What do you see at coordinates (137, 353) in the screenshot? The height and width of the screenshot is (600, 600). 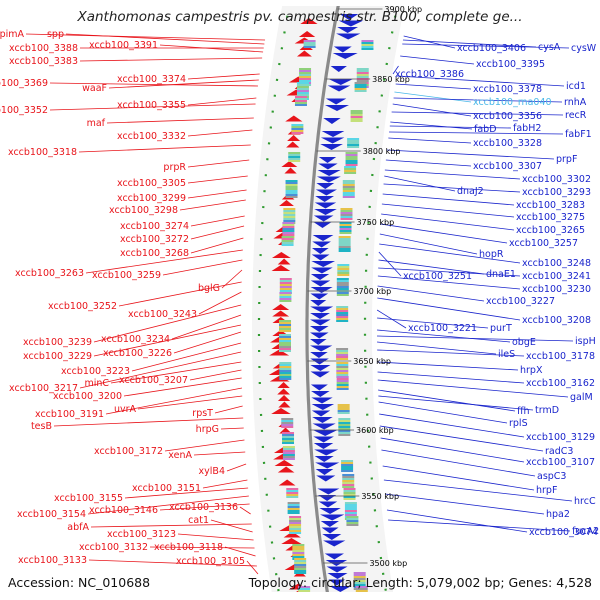 I see `gene-label-xccb100_3226: xccb100_3226` at bounding box center [137, 353].